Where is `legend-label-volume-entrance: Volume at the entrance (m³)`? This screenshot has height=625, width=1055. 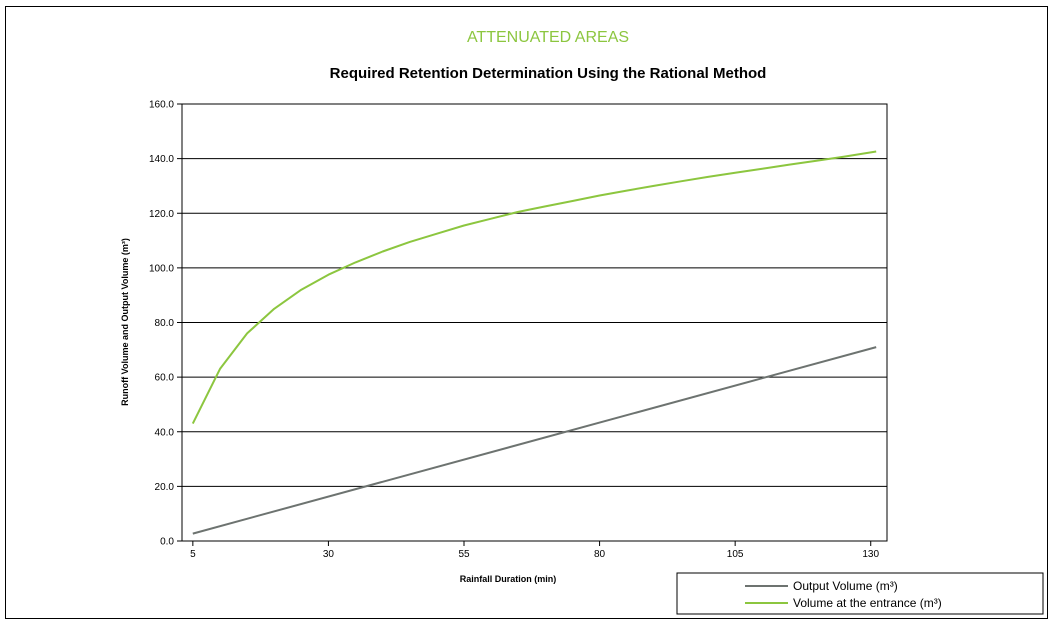
legend-label-volume-entrance: Volume at the entrance (m³) is located at coordinates (867, 603).